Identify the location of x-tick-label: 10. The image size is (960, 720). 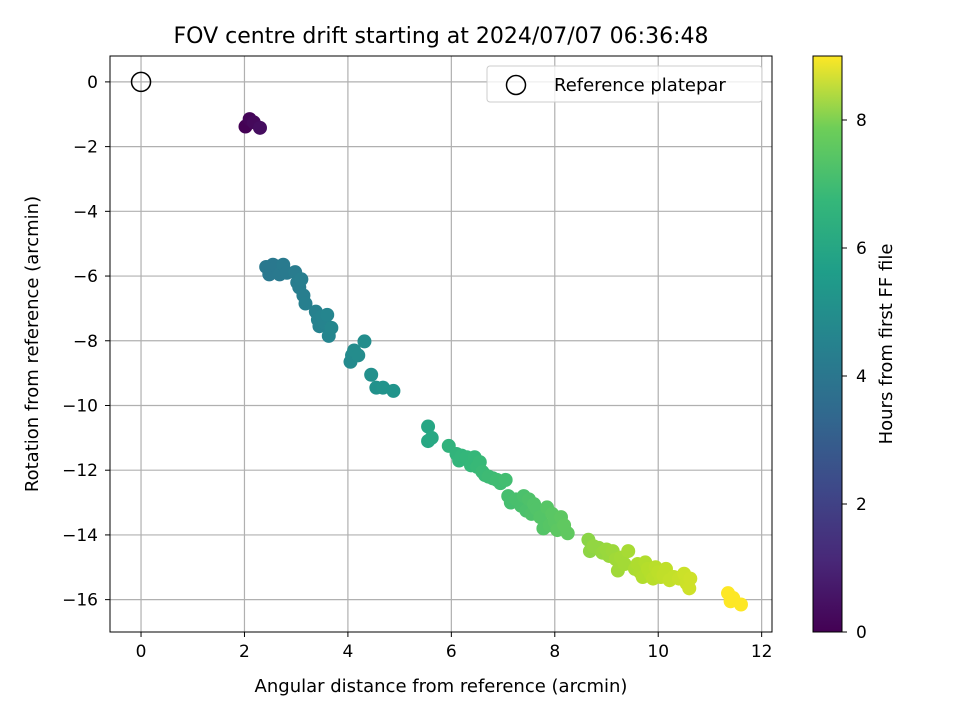
(658, 652).